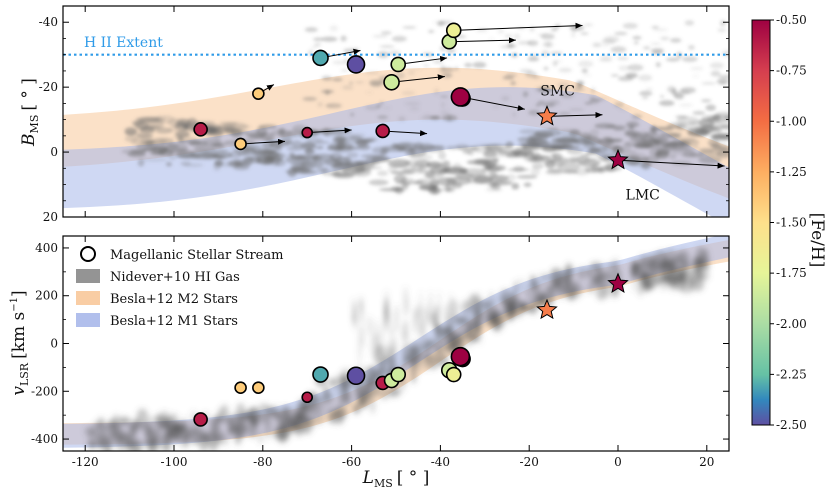 The width and height of the screenshot is (830, 492). I want to click on colorbar-tick-label: -0.50, so click(791, 20).